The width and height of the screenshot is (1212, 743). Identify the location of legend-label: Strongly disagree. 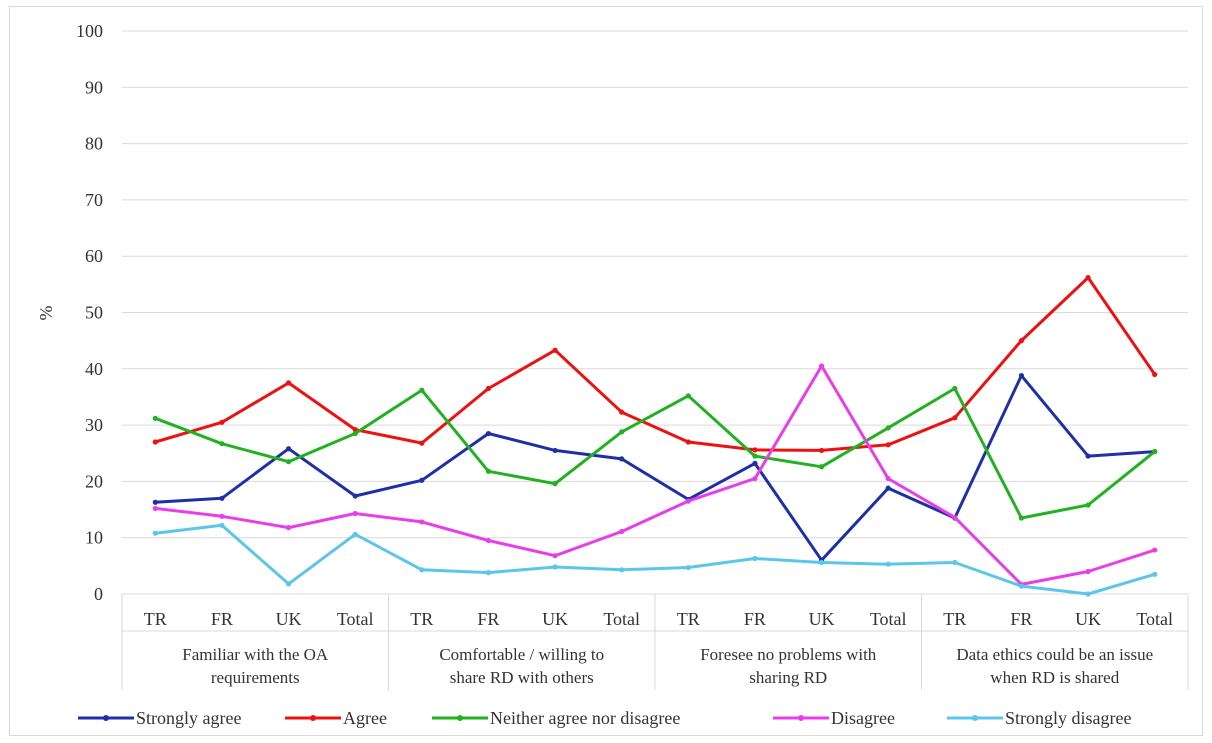
(1068, 718).